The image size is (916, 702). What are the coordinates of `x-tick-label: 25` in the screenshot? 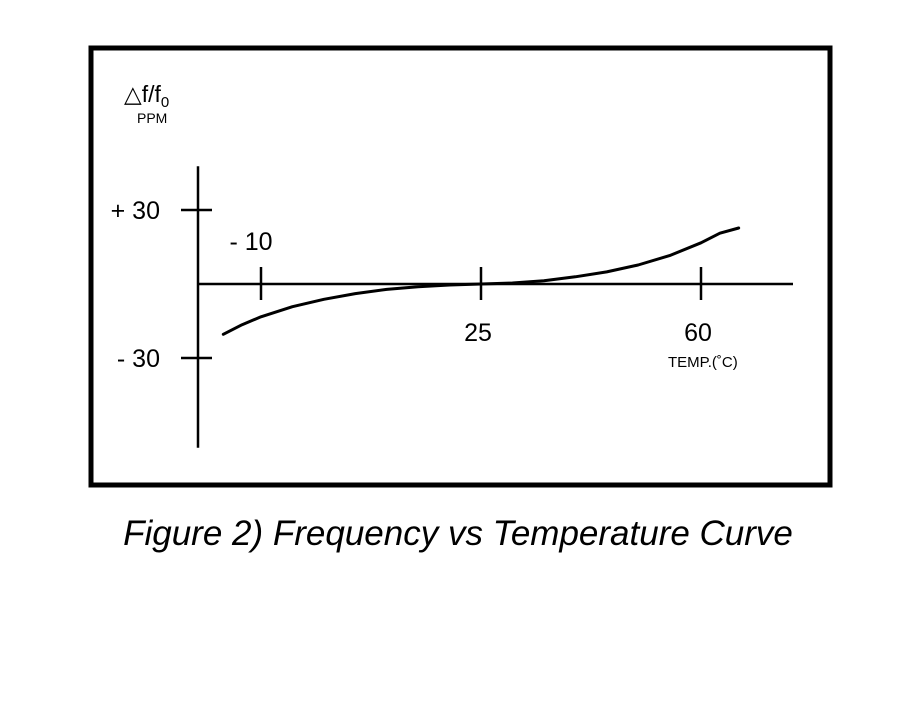 It's located at (478, 333).